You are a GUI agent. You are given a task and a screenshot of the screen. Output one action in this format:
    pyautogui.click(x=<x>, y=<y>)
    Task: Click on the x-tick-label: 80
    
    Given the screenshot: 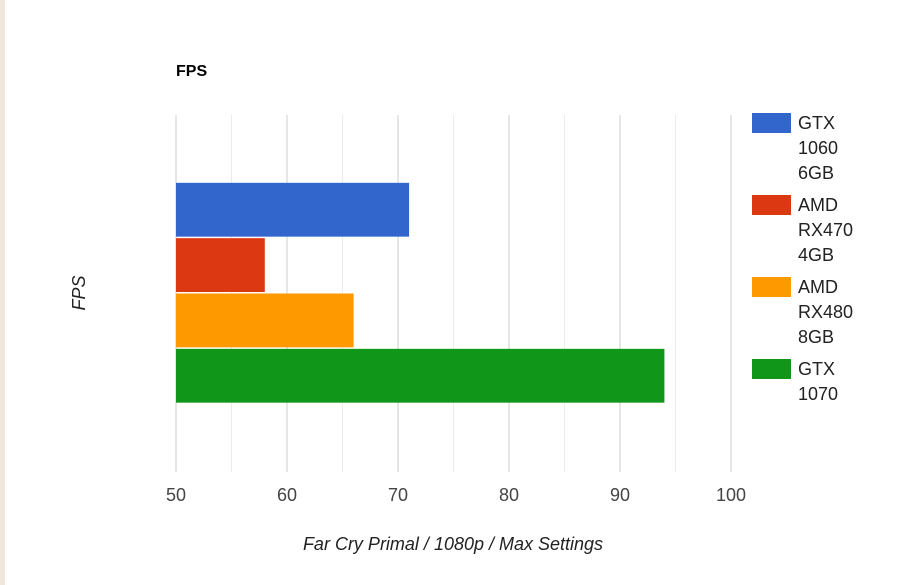 What is the action you would take?
    pyautogui.click(x=509, y=495)
    